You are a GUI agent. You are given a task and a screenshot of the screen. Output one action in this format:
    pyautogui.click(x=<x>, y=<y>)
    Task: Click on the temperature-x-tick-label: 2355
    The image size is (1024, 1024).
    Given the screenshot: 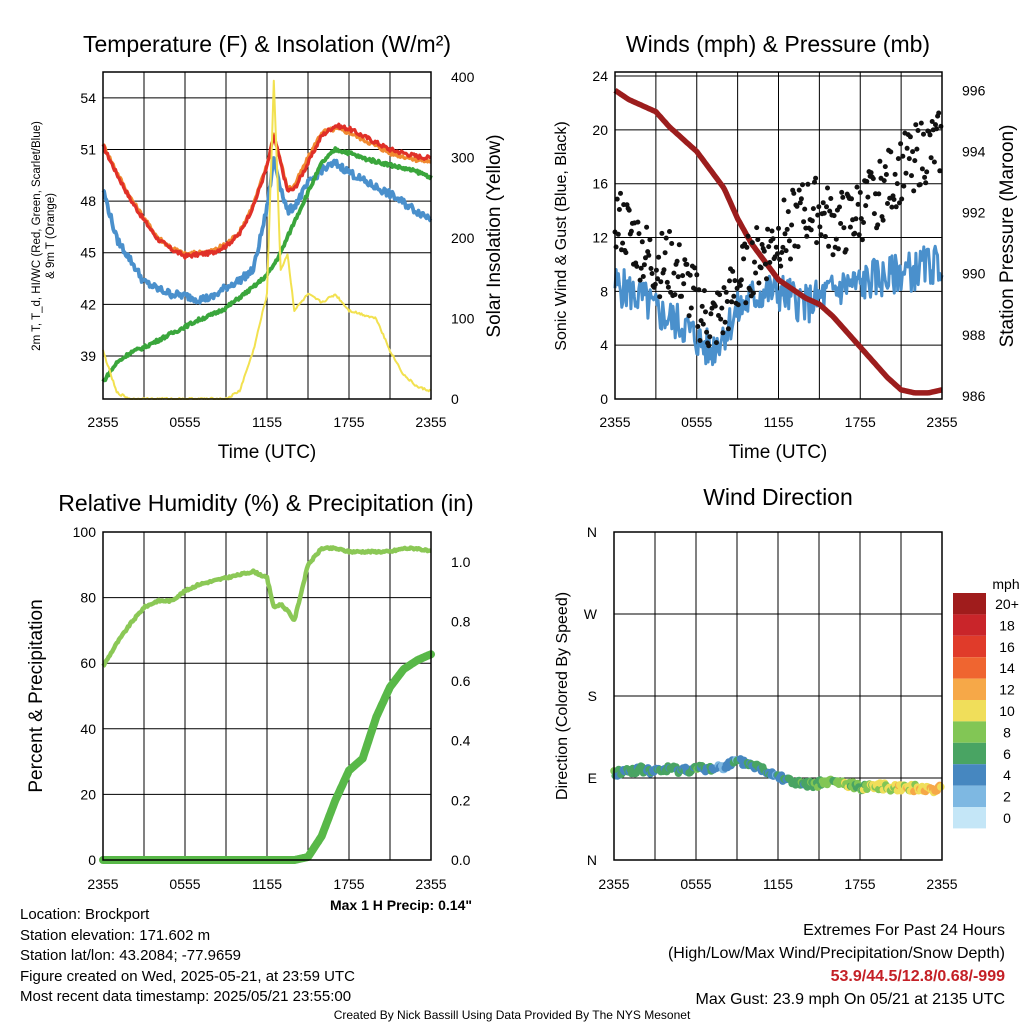 What is the action you would take?
    pyautogui.click(x=102, y=422)
    